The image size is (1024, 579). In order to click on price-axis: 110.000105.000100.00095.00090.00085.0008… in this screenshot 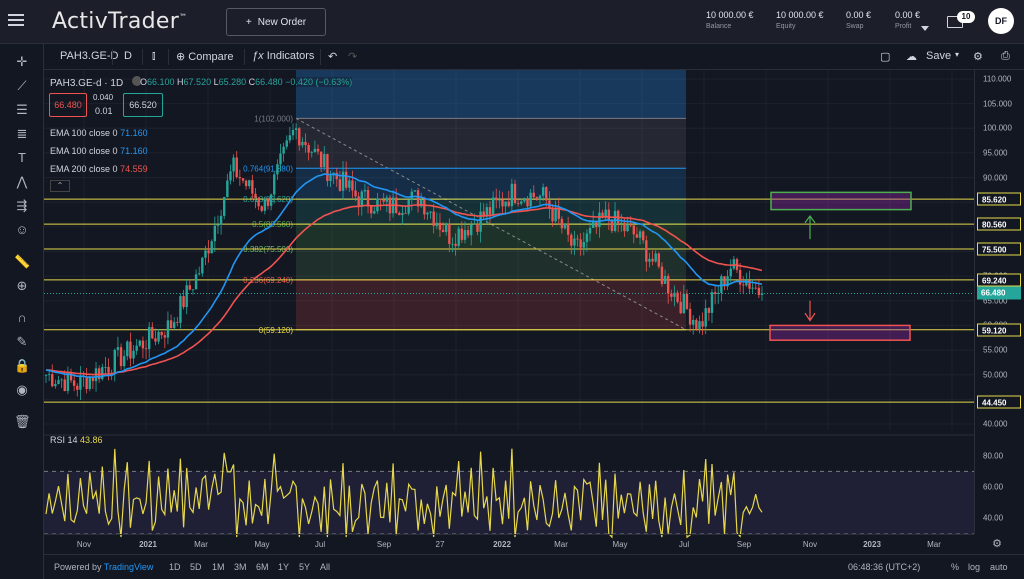, I will do `click(999, 302)`.